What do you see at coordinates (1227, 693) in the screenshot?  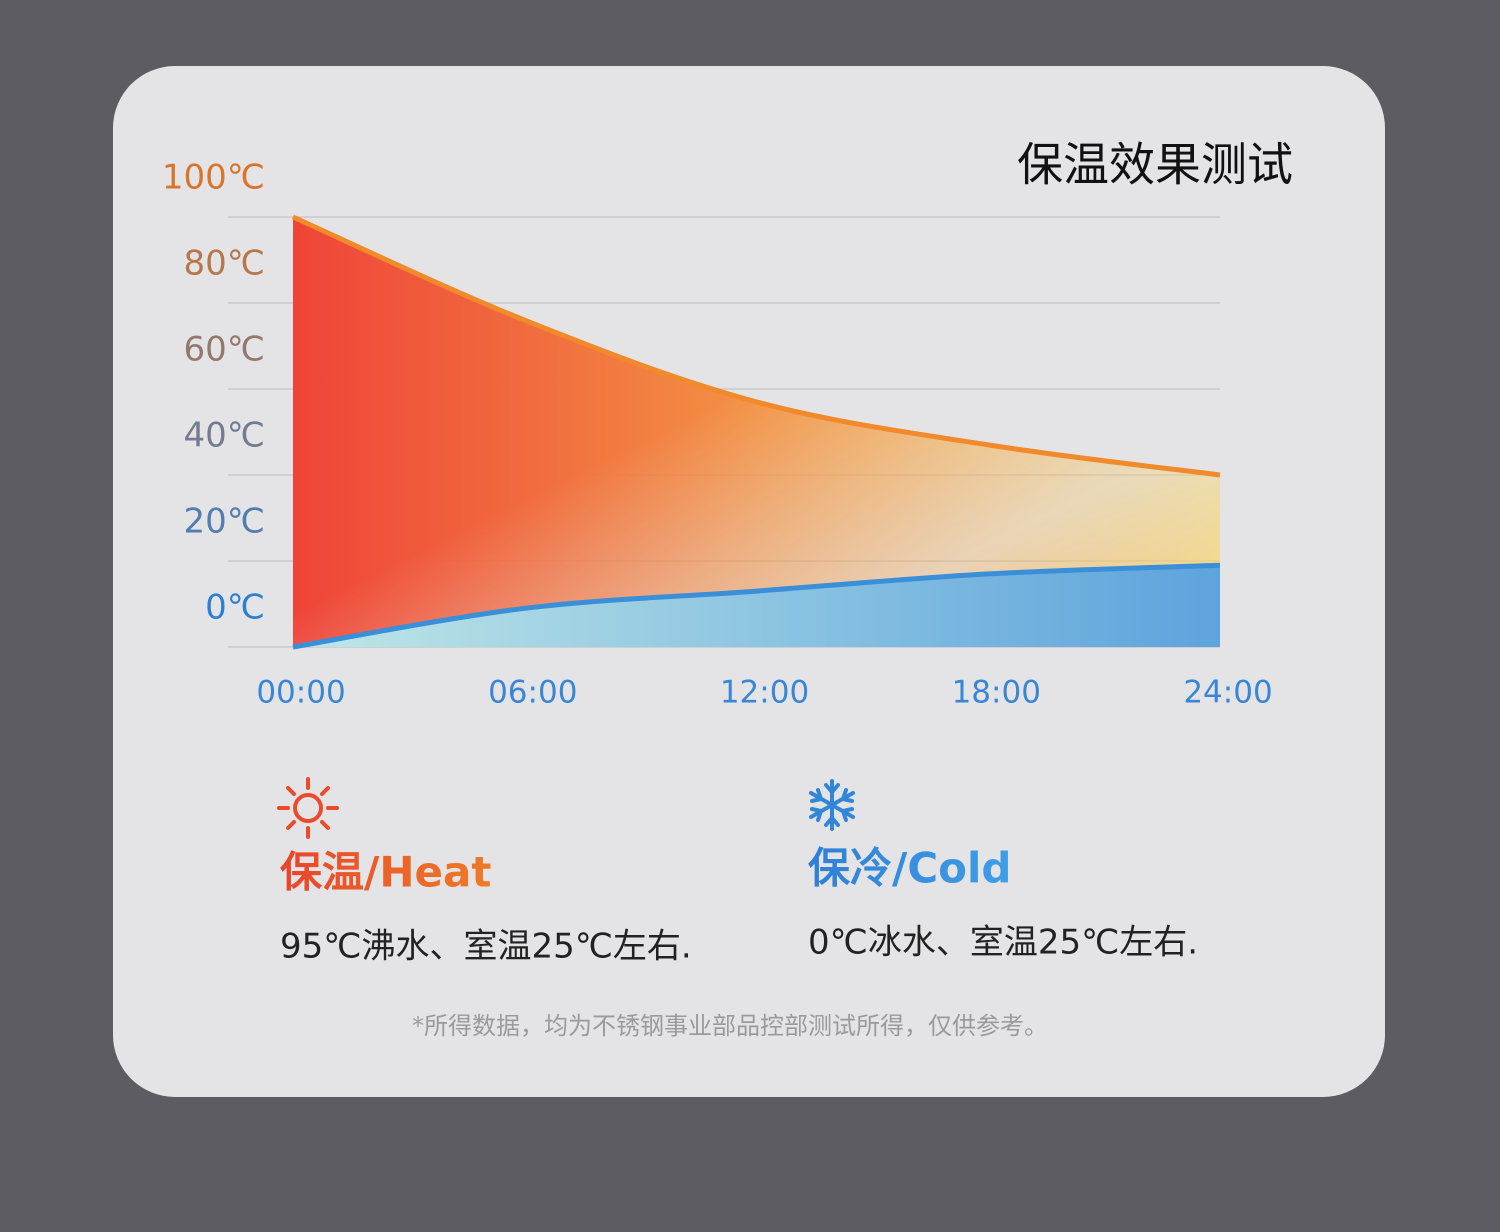 I see `x-tick-label: 24:00` at bounding box center [1227, 693].